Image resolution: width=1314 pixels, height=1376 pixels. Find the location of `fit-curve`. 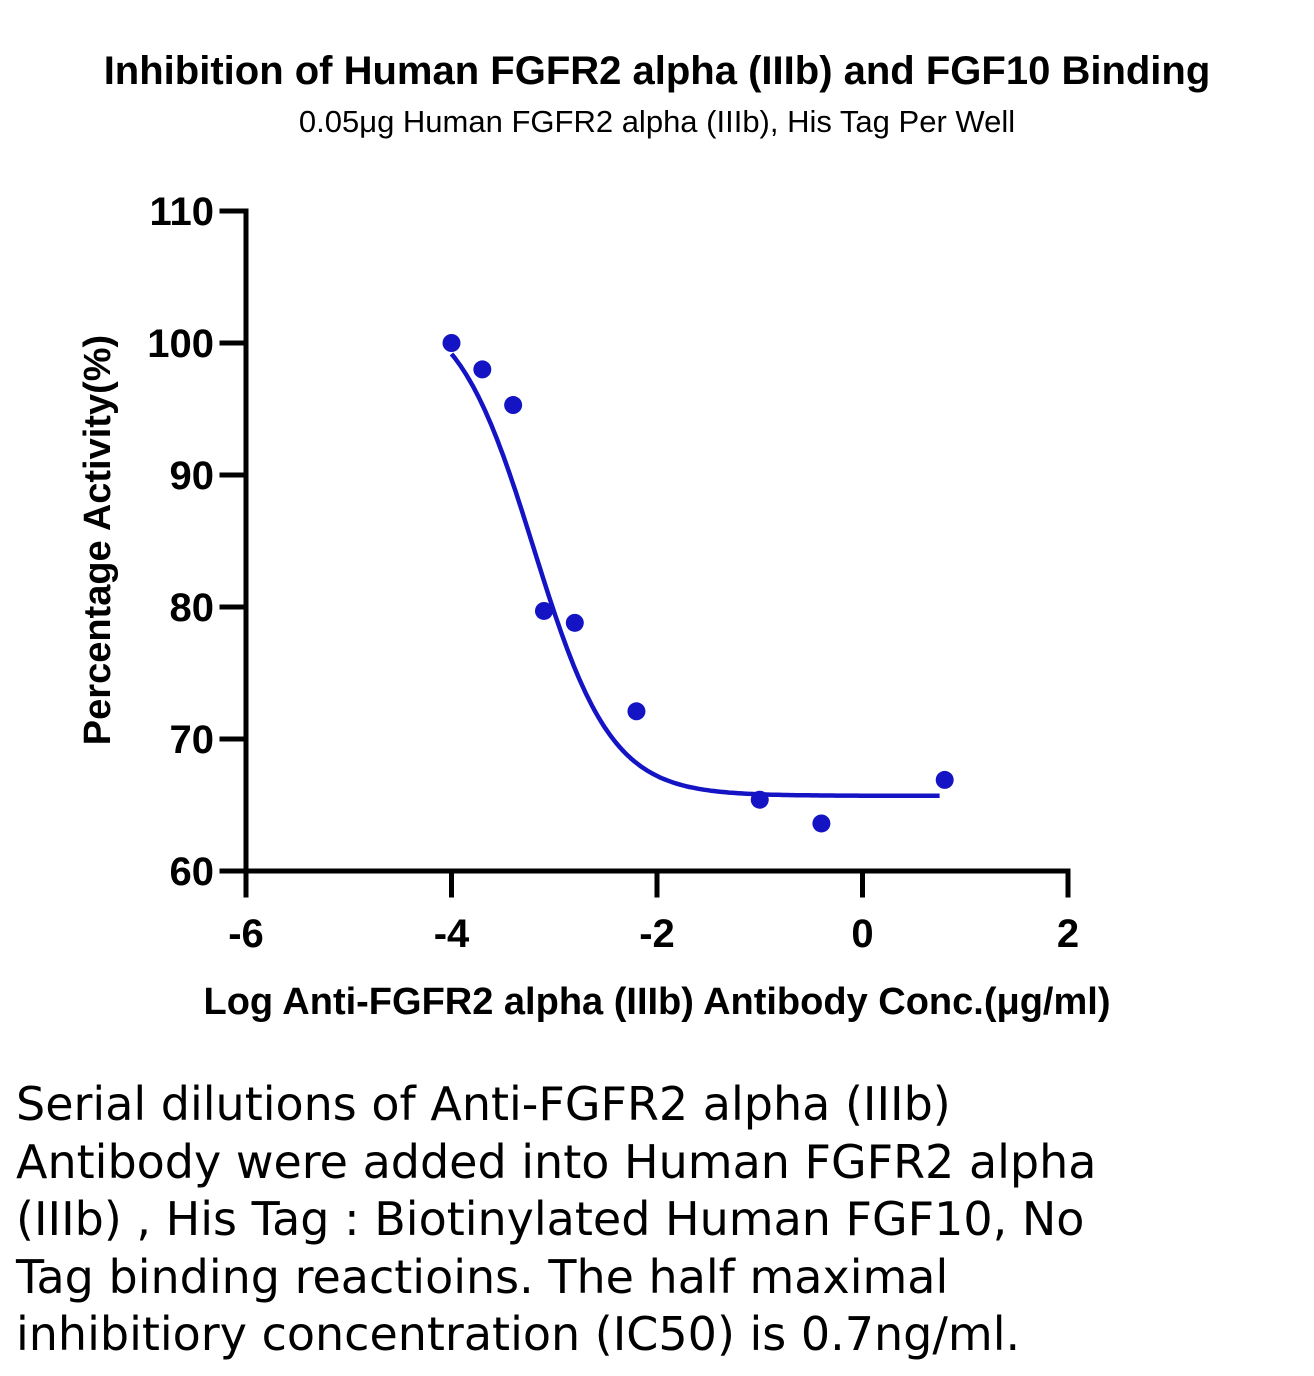

fit-curve is located at coordinates (694, 575).